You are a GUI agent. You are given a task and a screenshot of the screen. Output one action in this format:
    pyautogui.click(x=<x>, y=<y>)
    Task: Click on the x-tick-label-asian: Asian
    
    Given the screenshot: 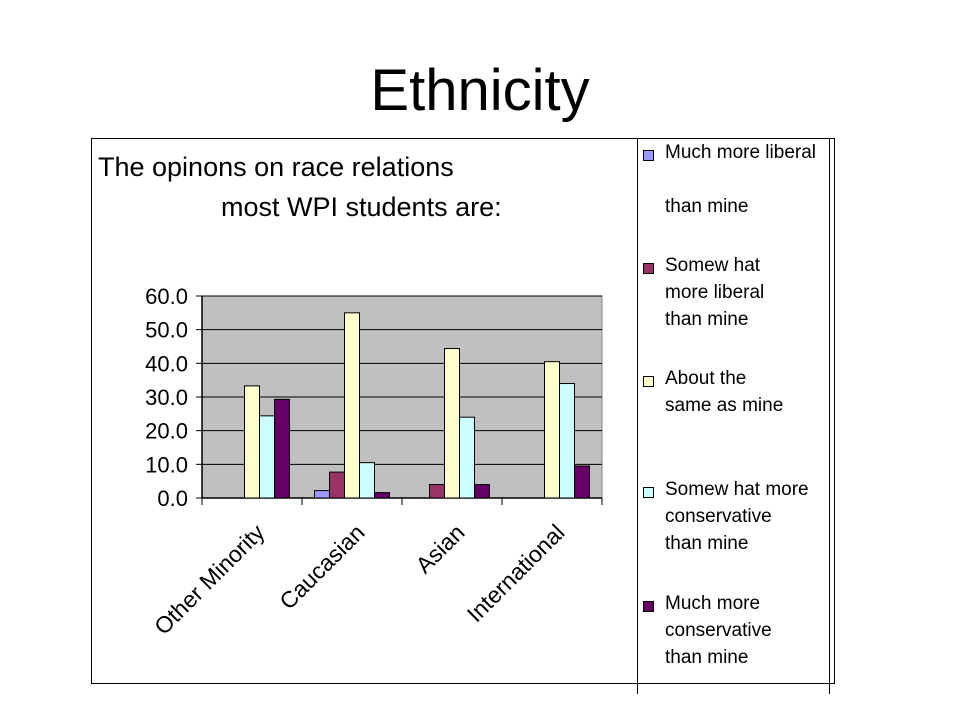 What is the action you would take?
    pyautogui.click(x=439, y=548)
    